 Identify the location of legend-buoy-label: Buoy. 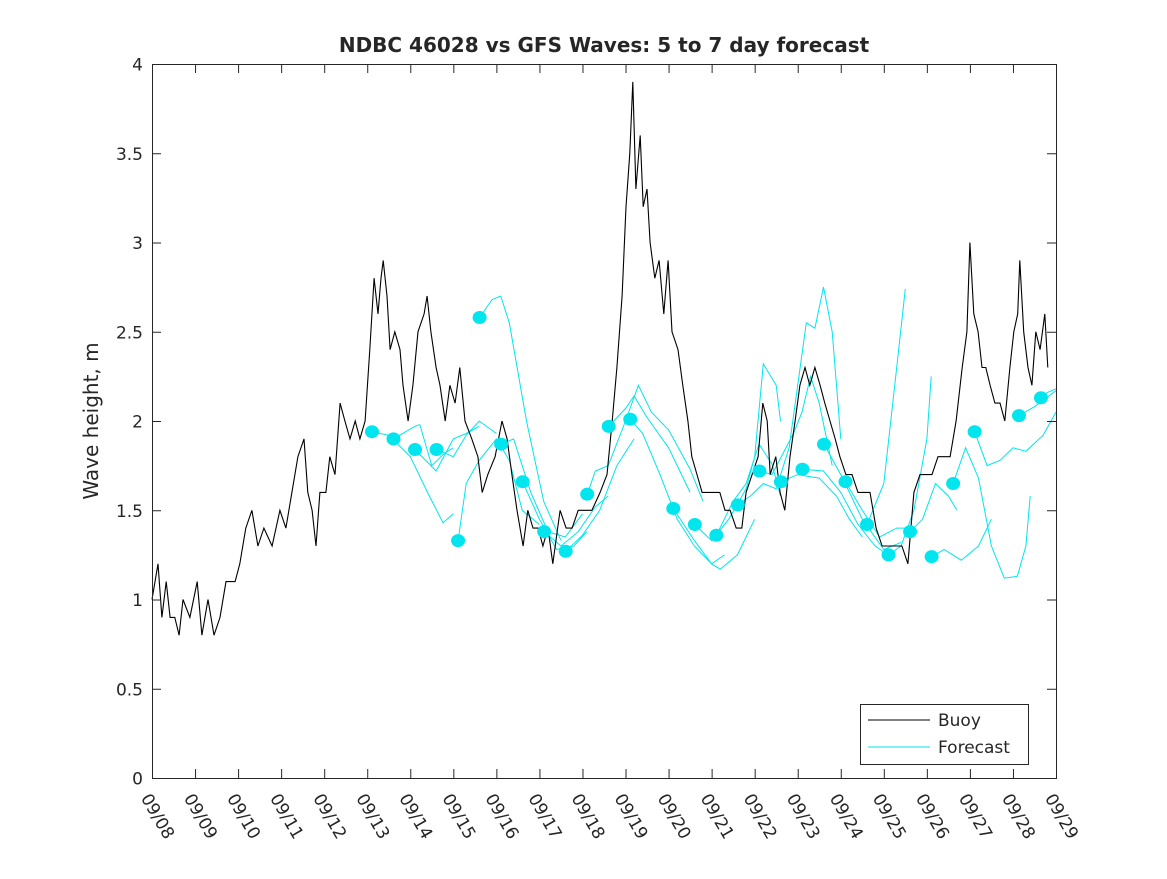
(959, 721).